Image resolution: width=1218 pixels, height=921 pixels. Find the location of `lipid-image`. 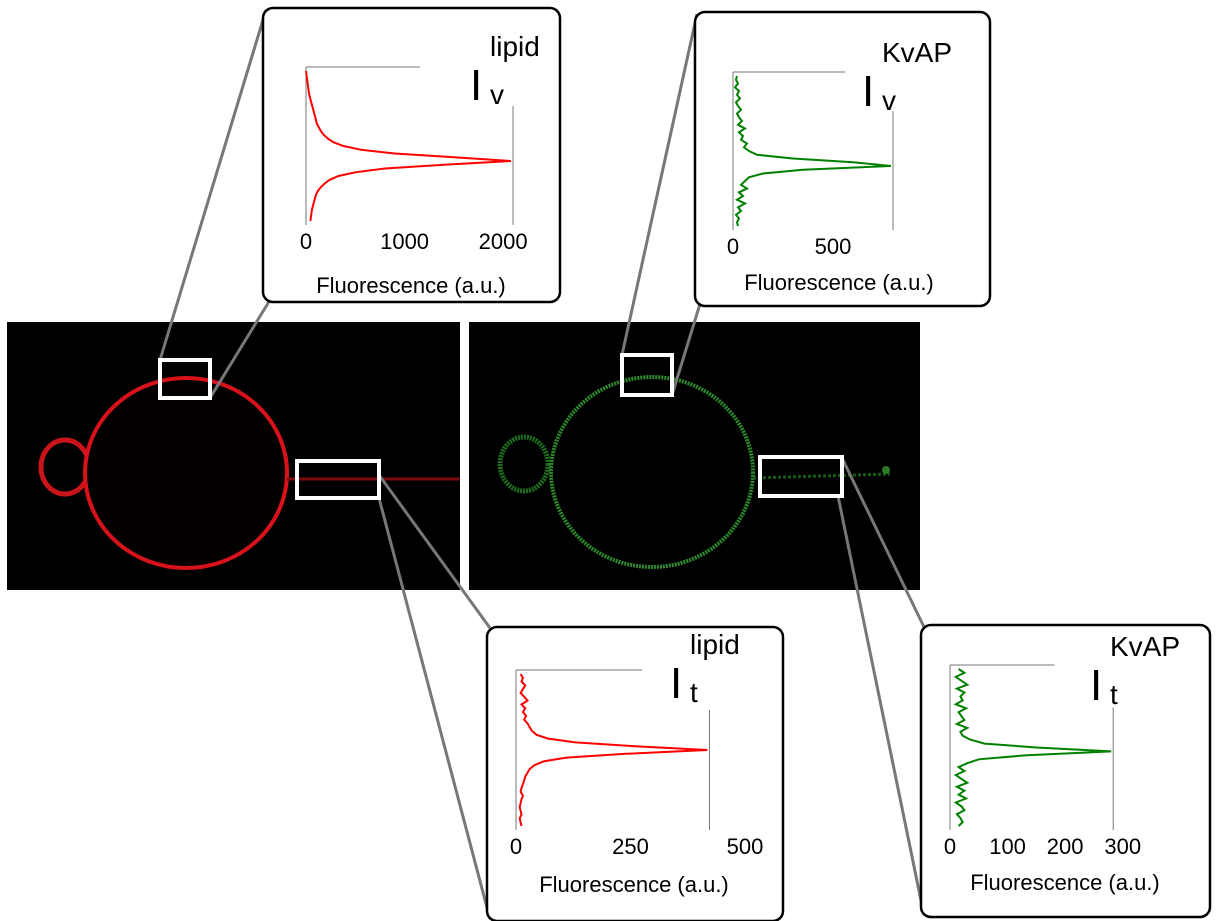

lipid-image is located at coordinates (233, 456).